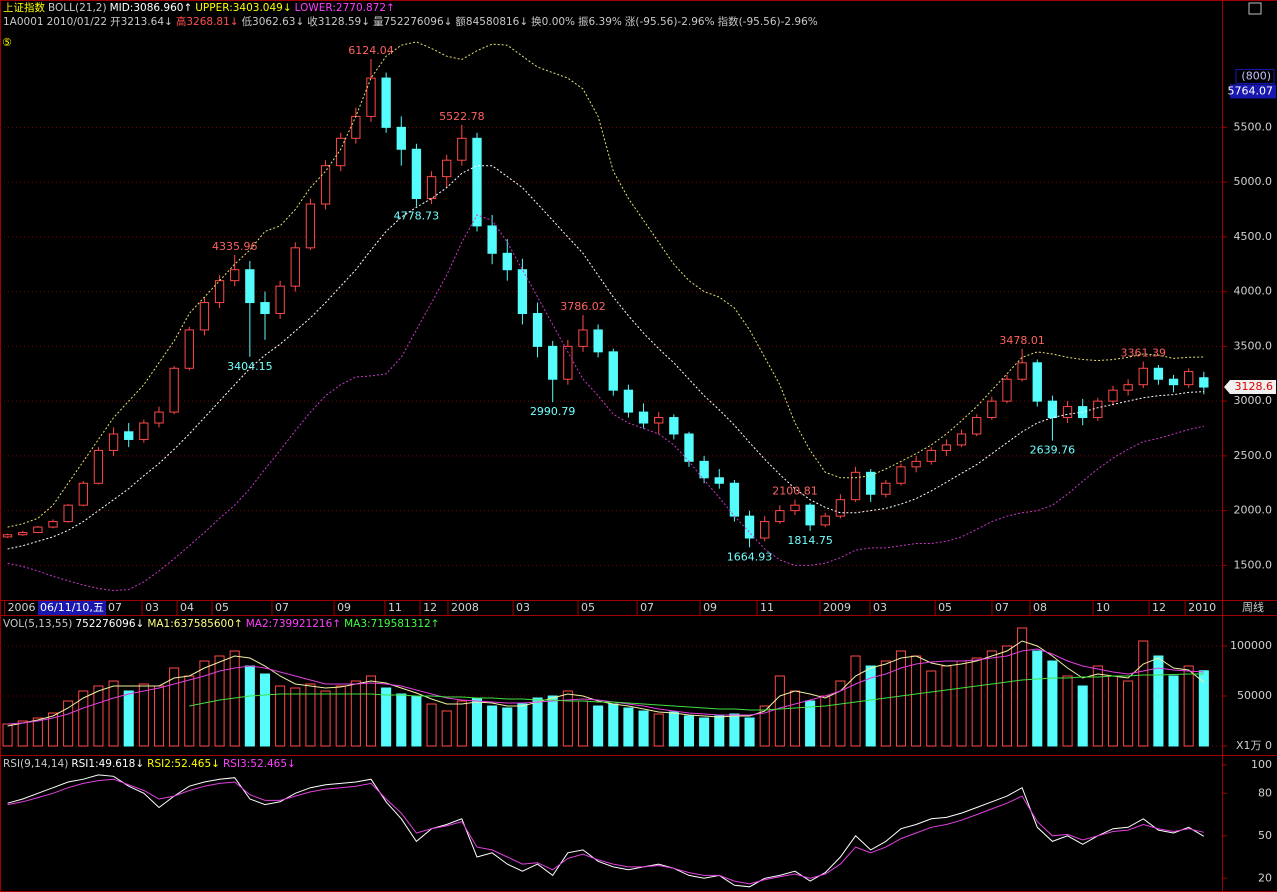 The image size is (1277, 892). What do you see at coordinates (250, 366) in the screenshot?
I see `extreme-label: 3404.15` at bounding box center [250, 366].